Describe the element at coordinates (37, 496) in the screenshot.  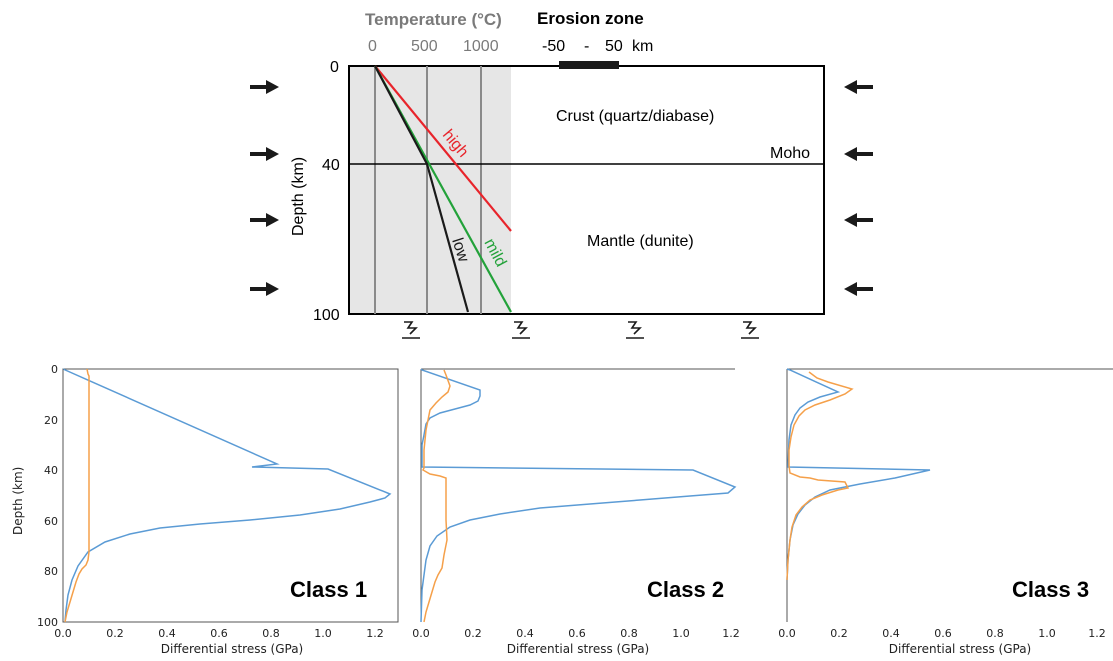
I see `y-axis: 0 20 40 60 80 100 Depth (km)` at that location.